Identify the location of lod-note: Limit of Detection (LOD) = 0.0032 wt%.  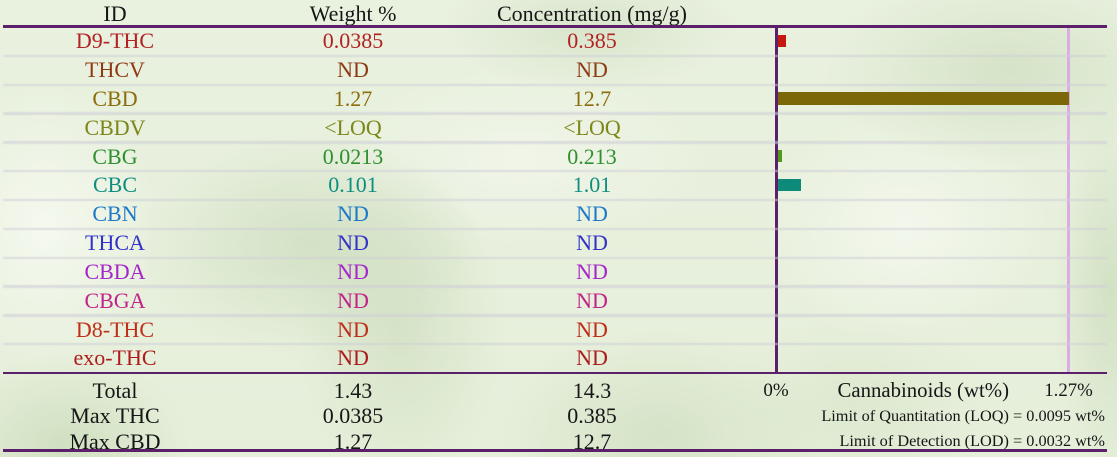
(972, 441).